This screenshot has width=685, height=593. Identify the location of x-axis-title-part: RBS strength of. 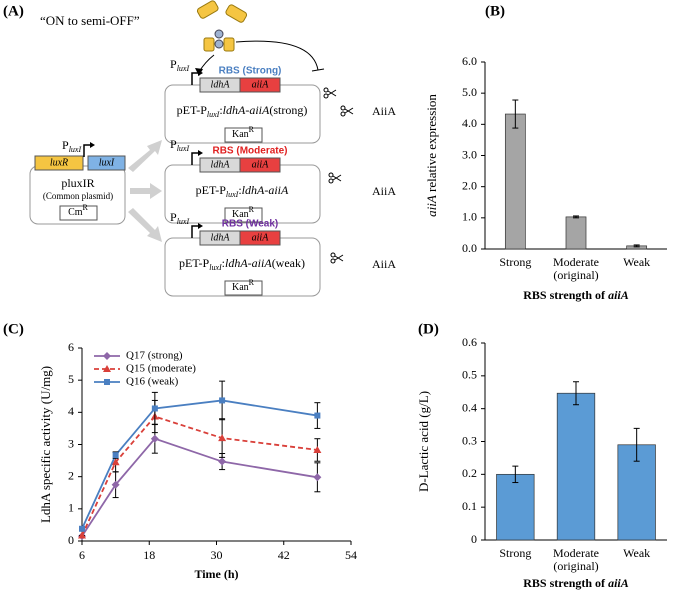
(565, 295).